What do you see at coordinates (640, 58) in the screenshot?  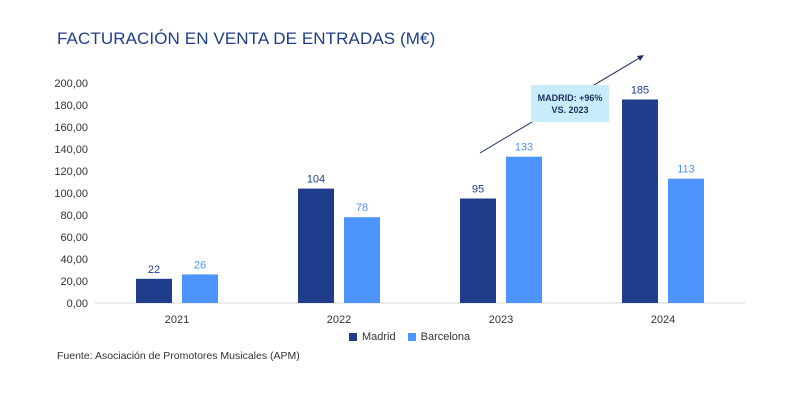 I see `trend-arrow-head` at bounding box center [640, 58].